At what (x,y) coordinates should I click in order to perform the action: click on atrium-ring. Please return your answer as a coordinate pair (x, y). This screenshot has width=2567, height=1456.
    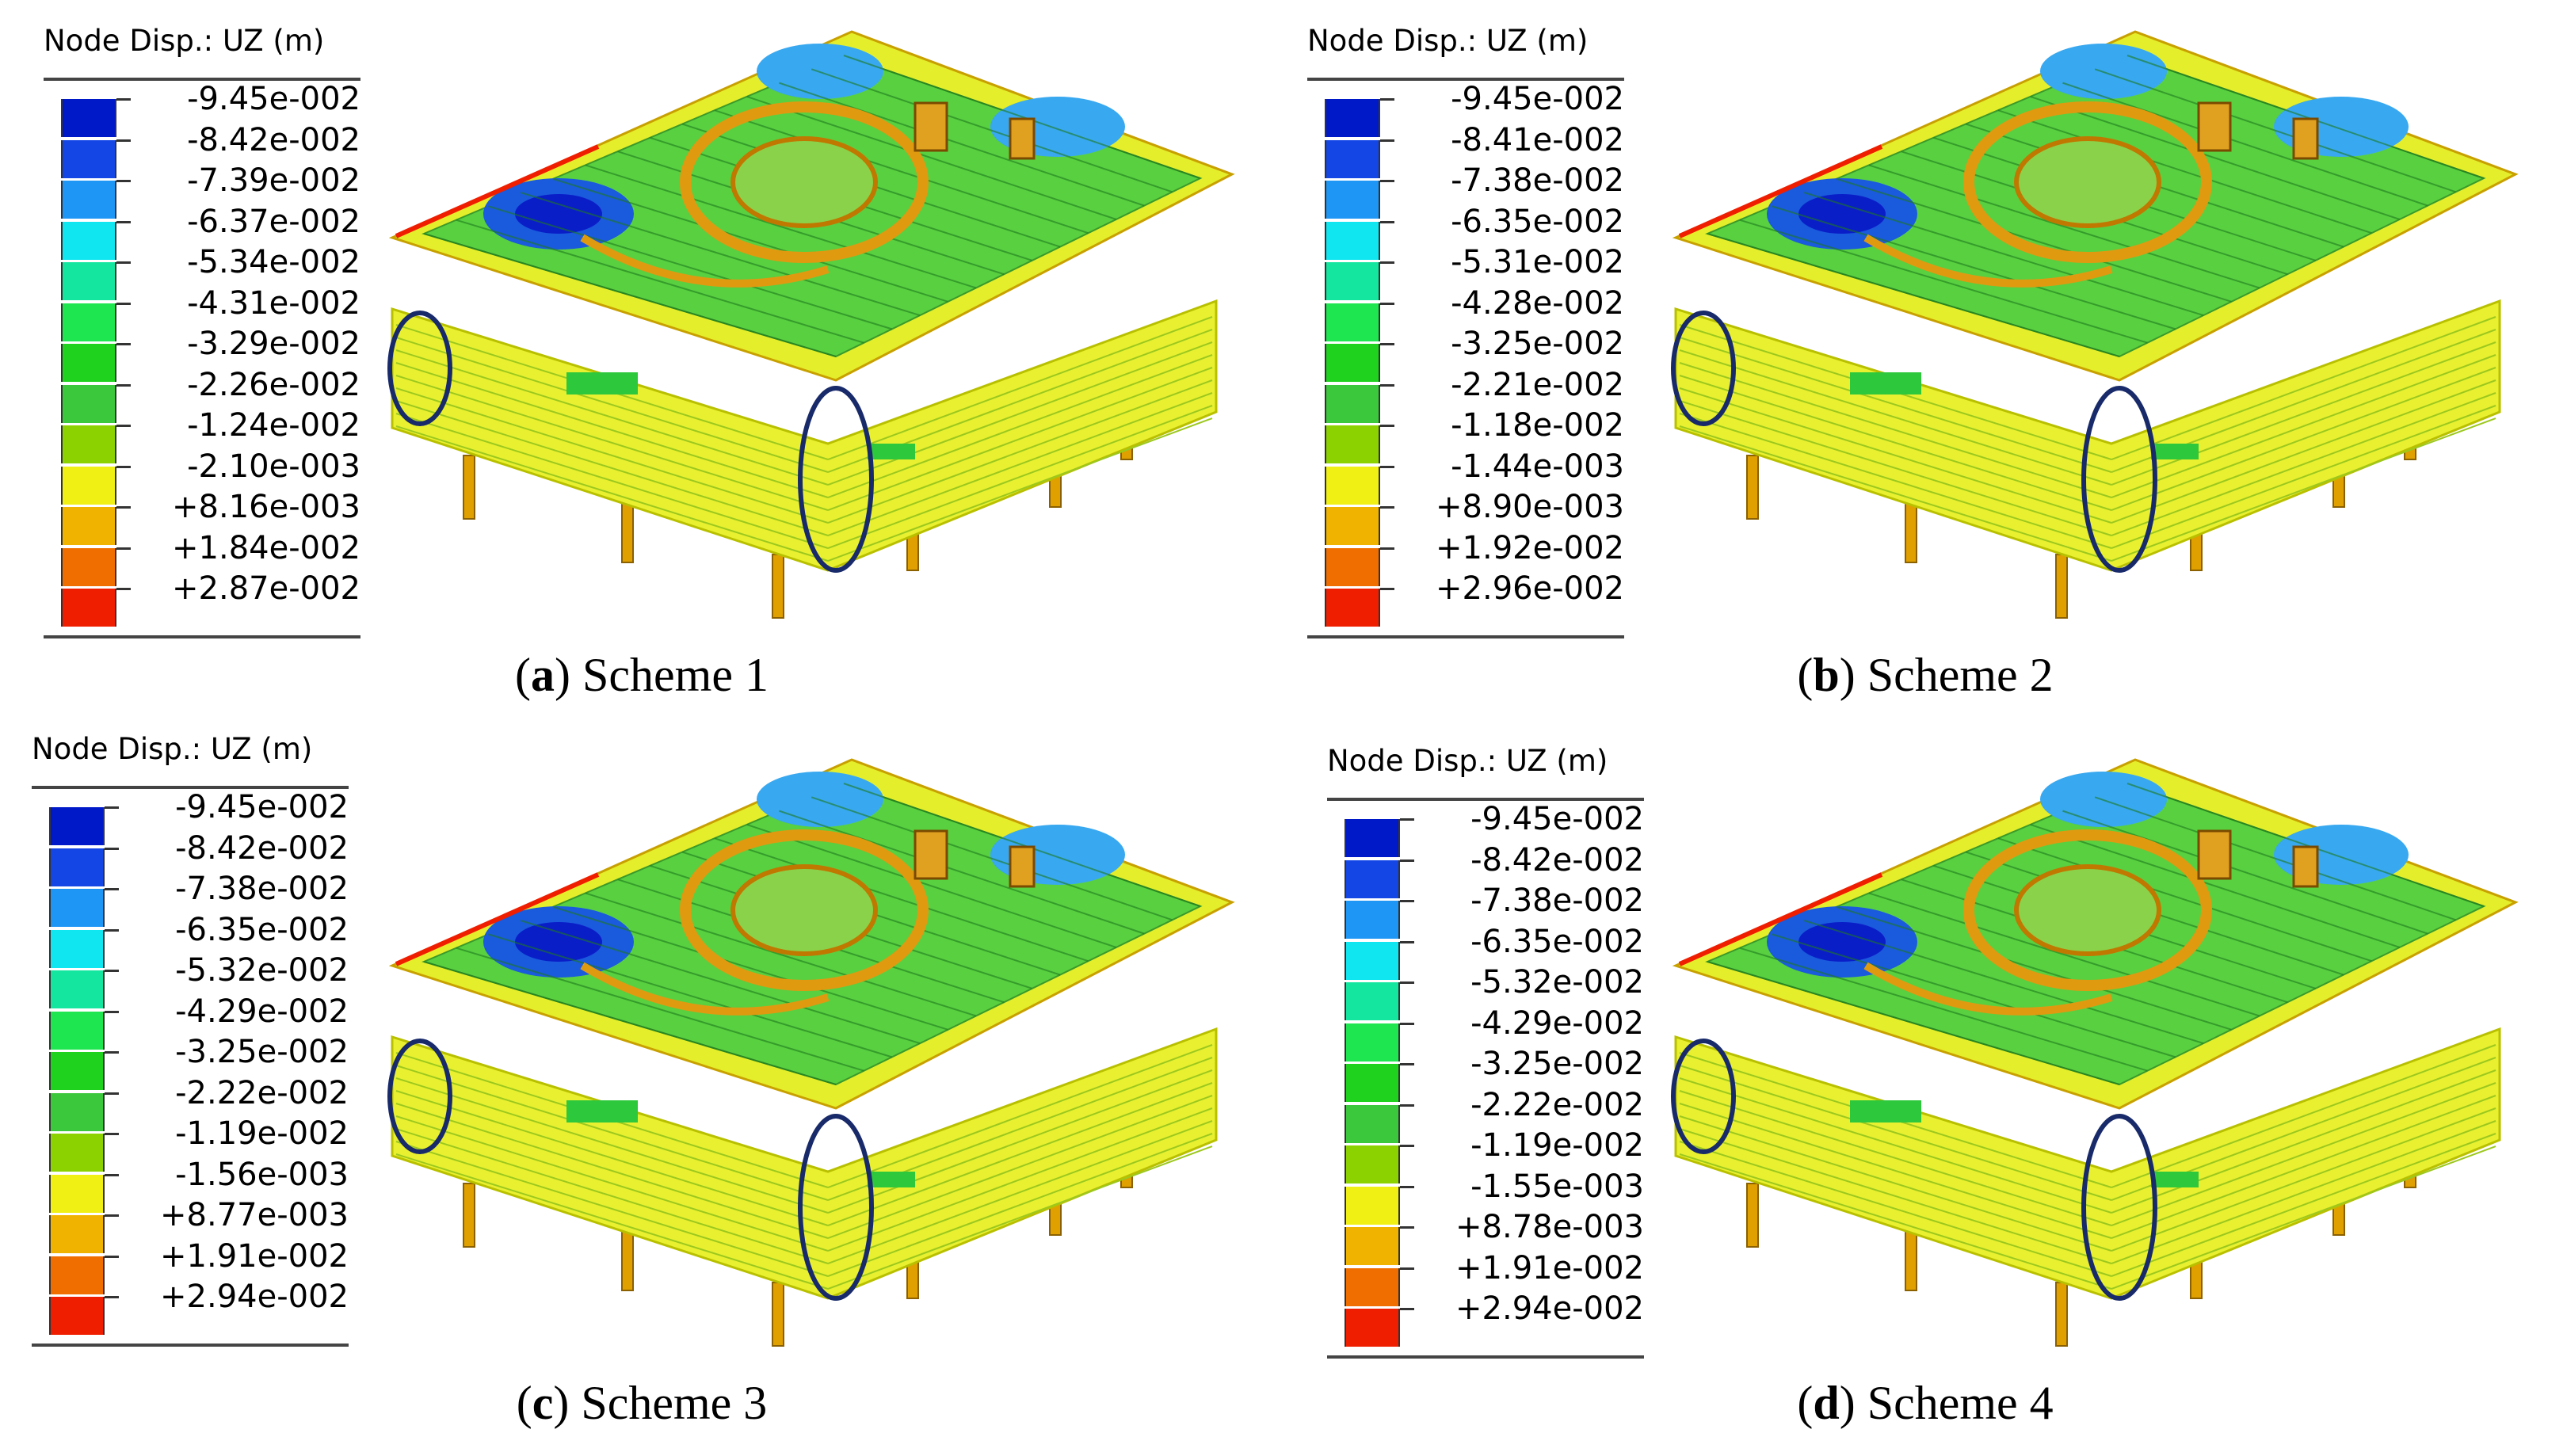
    Looking at the image, I should click on (2087, 910).